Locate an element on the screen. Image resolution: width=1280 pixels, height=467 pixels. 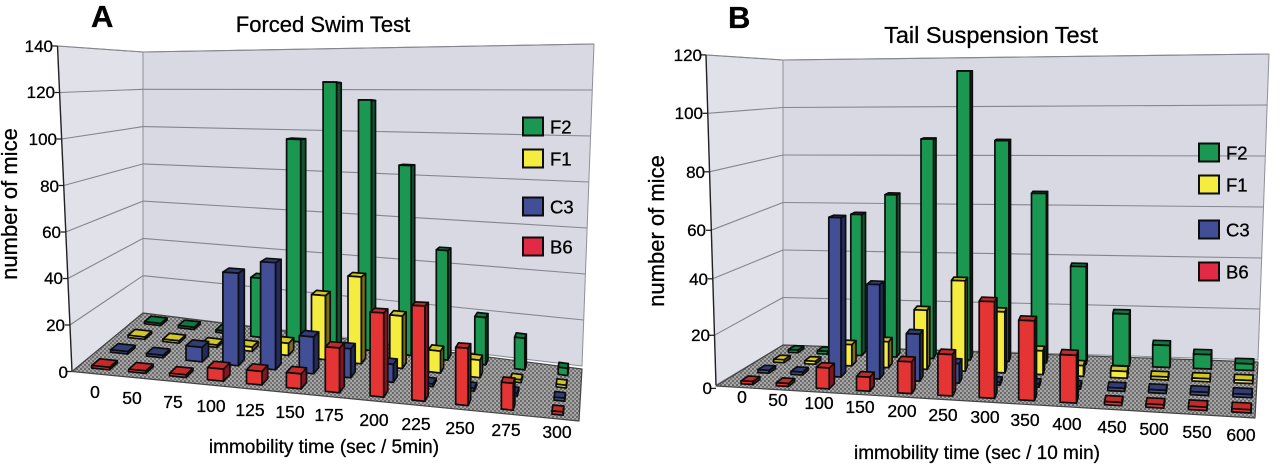
svg-text: 140 is located at coordinates (39, 46).